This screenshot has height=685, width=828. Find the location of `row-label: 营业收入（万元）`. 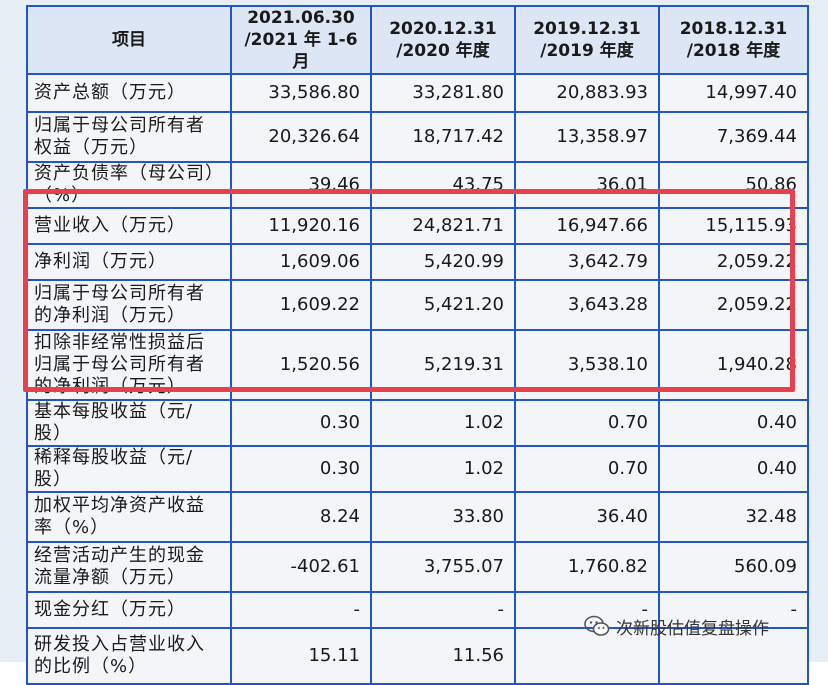

row-label: 营业收入（万元） is located at coordinates (129, 226).